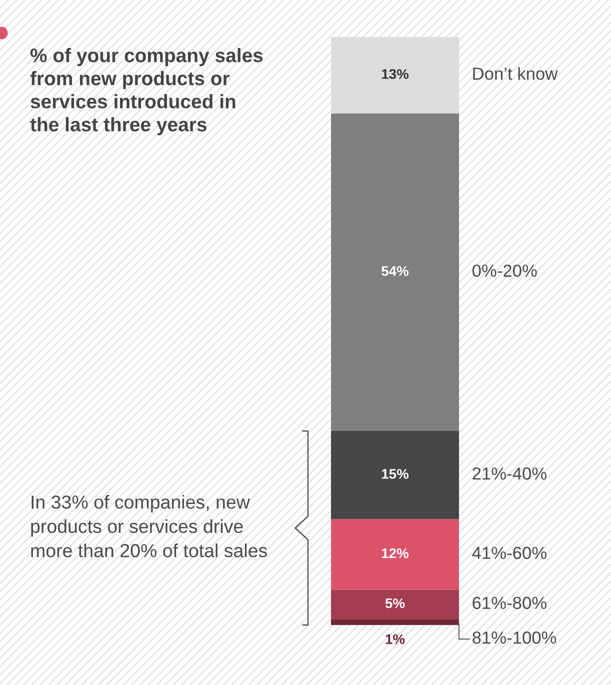 The width and height of the screenshot is (611, 685). I want to click on data-label: 54%, so click(395, 271).